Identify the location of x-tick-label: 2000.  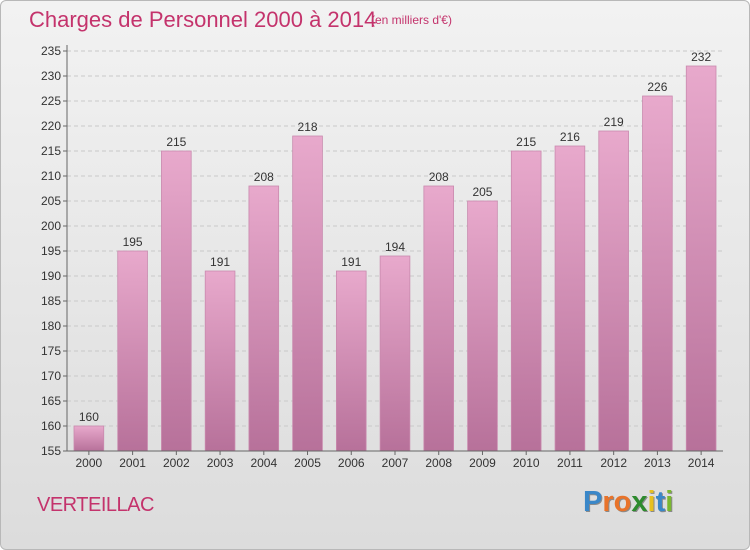
(89, 463).